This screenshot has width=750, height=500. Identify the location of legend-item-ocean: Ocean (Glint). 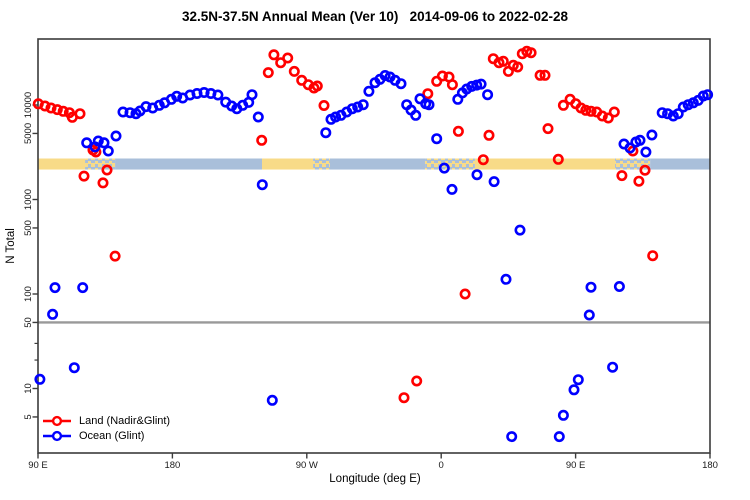
(106, 435).